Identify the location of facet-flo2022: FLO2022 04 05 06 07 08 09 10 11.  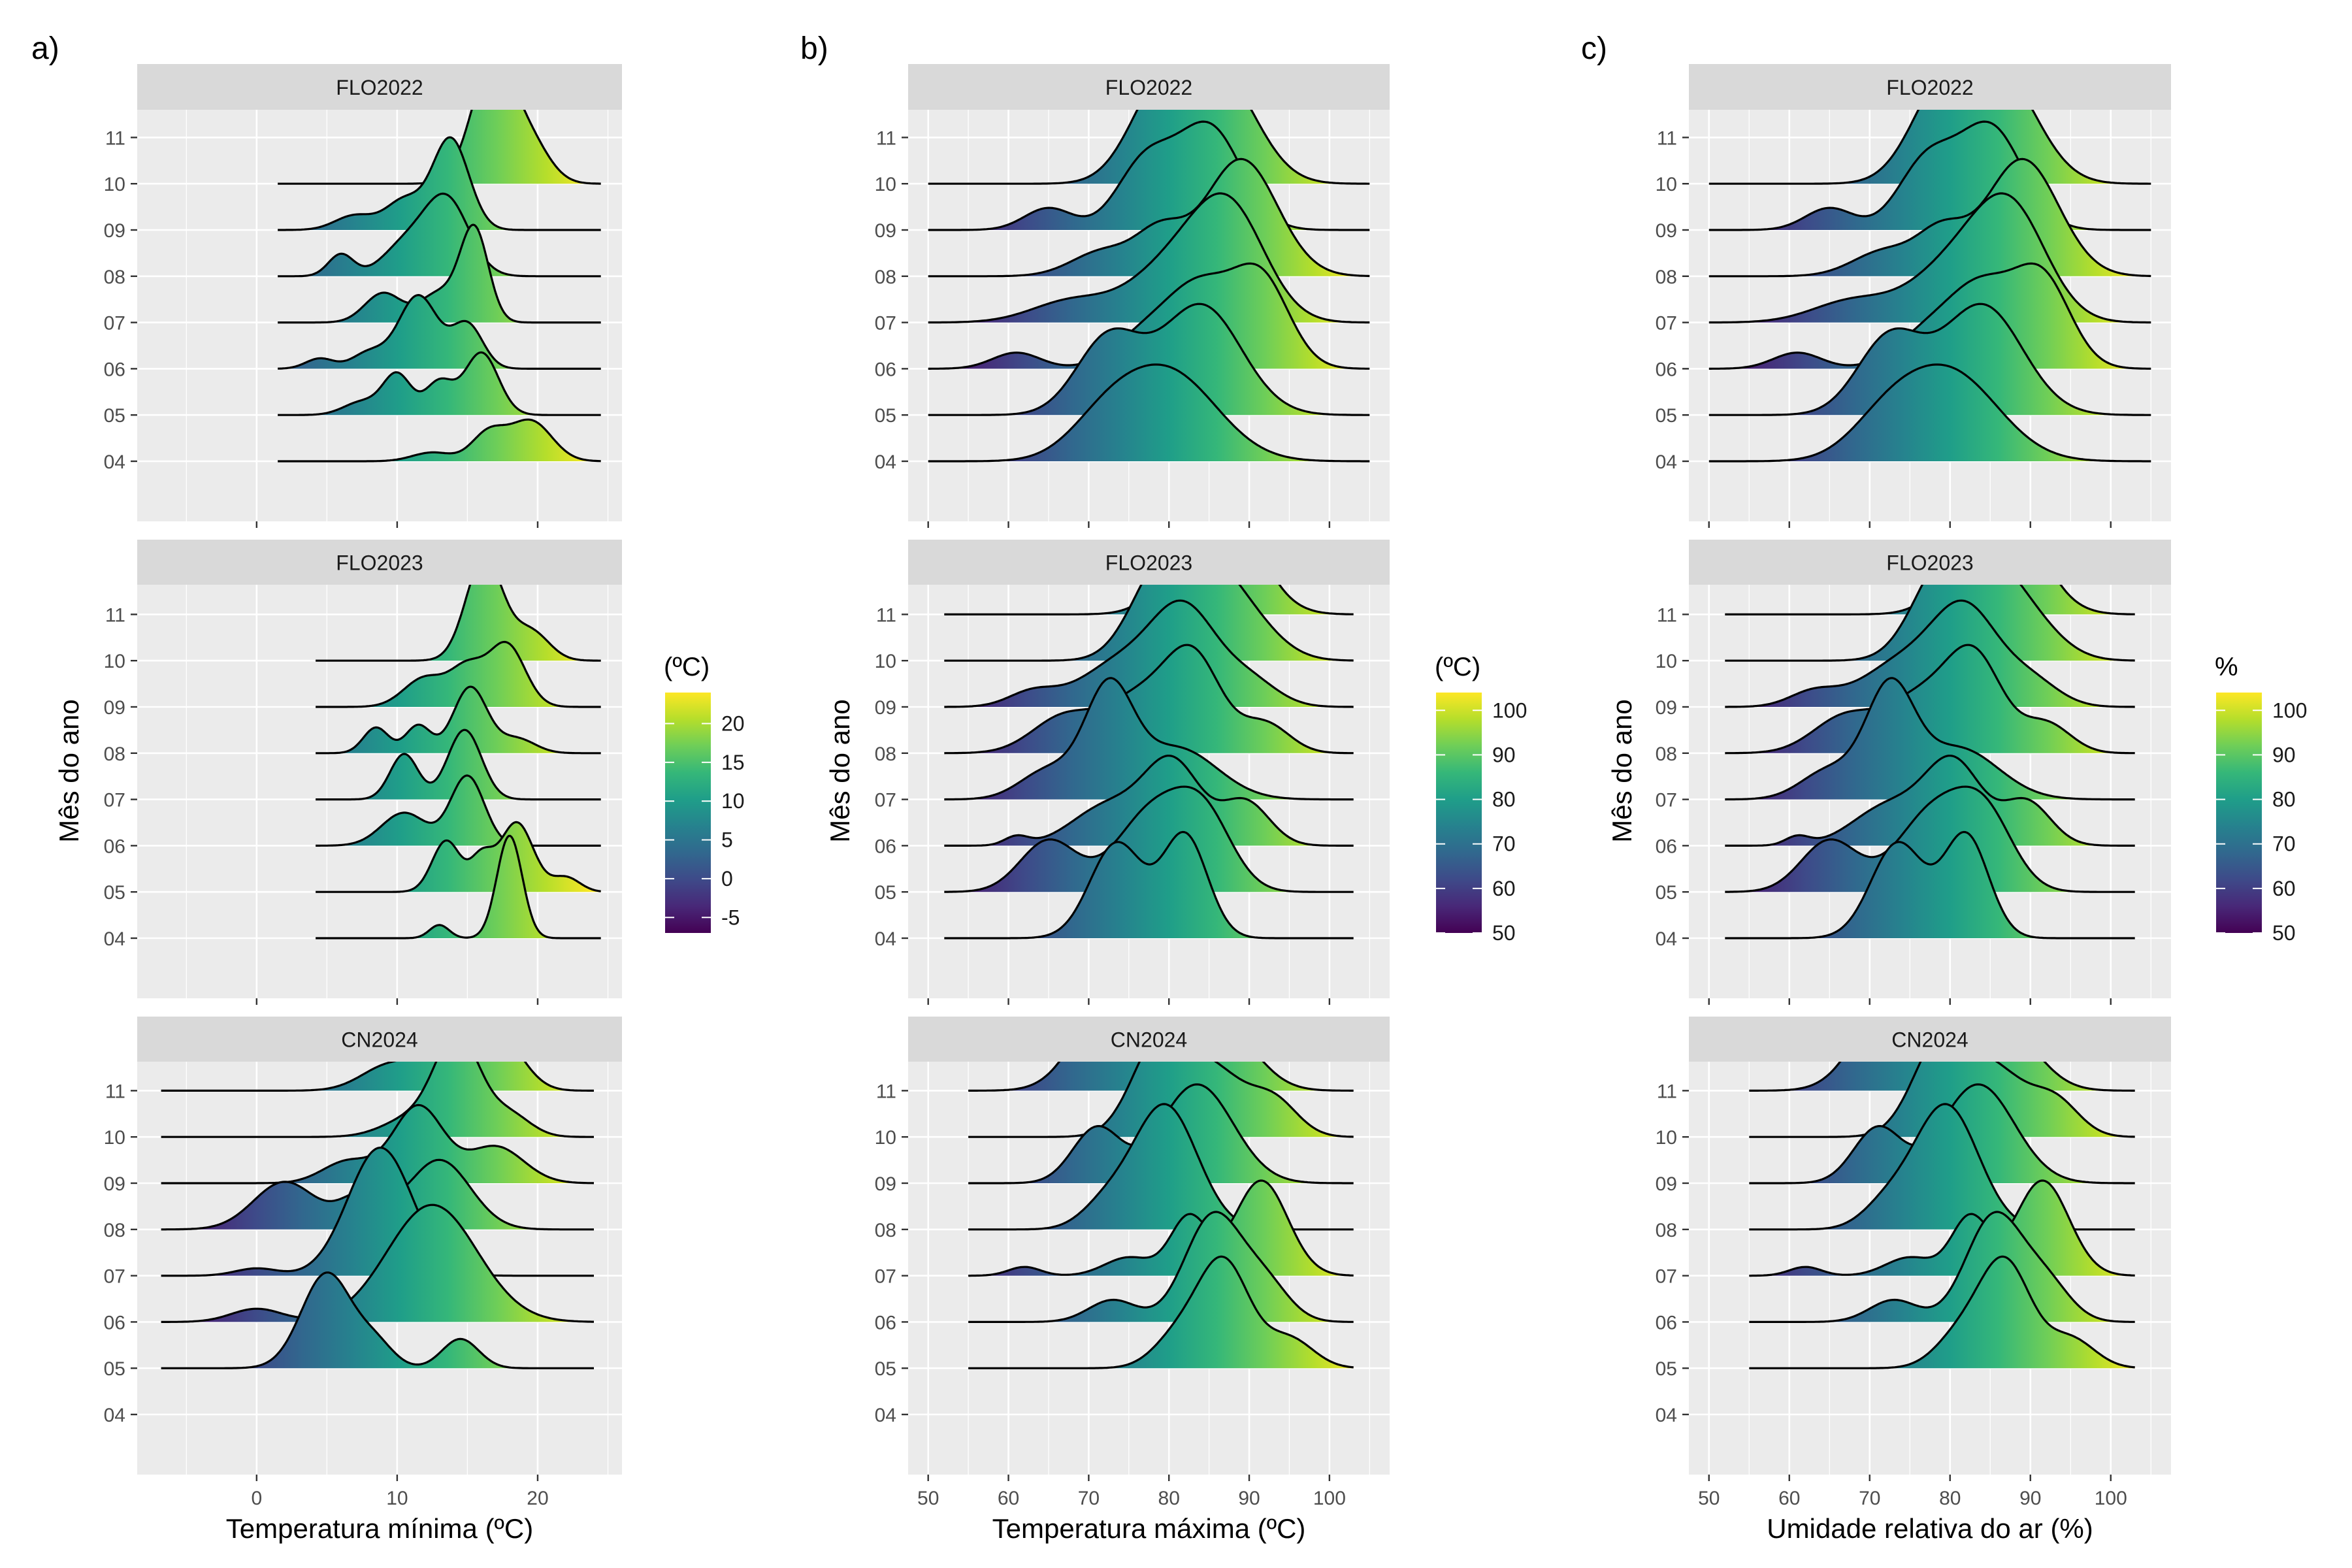
(1132, 296).